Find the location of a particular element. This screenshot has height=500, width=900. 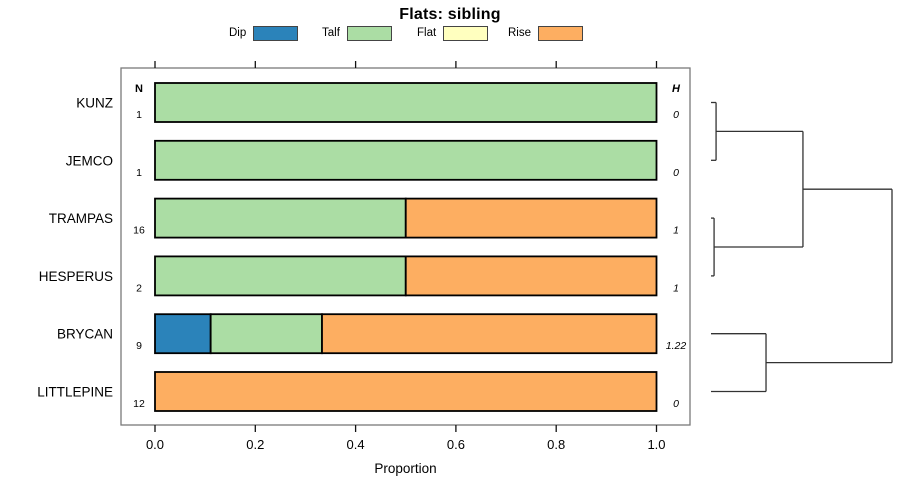

x-tick-label: 1.0 is located at coordinates (656, 444).